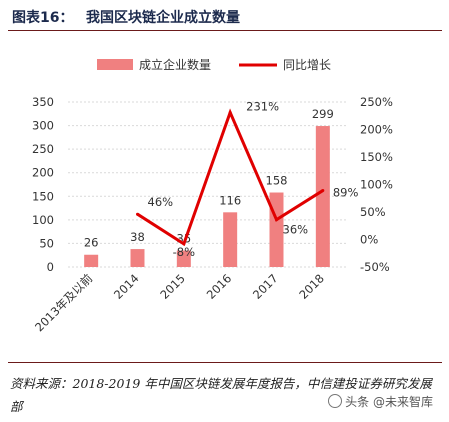 The width and height of the screenshot is (449, 422). What do you see at coordinates (277, 181) in the screenshot?
I see `bar-value-label: 158` at bounding box center [277, 181].